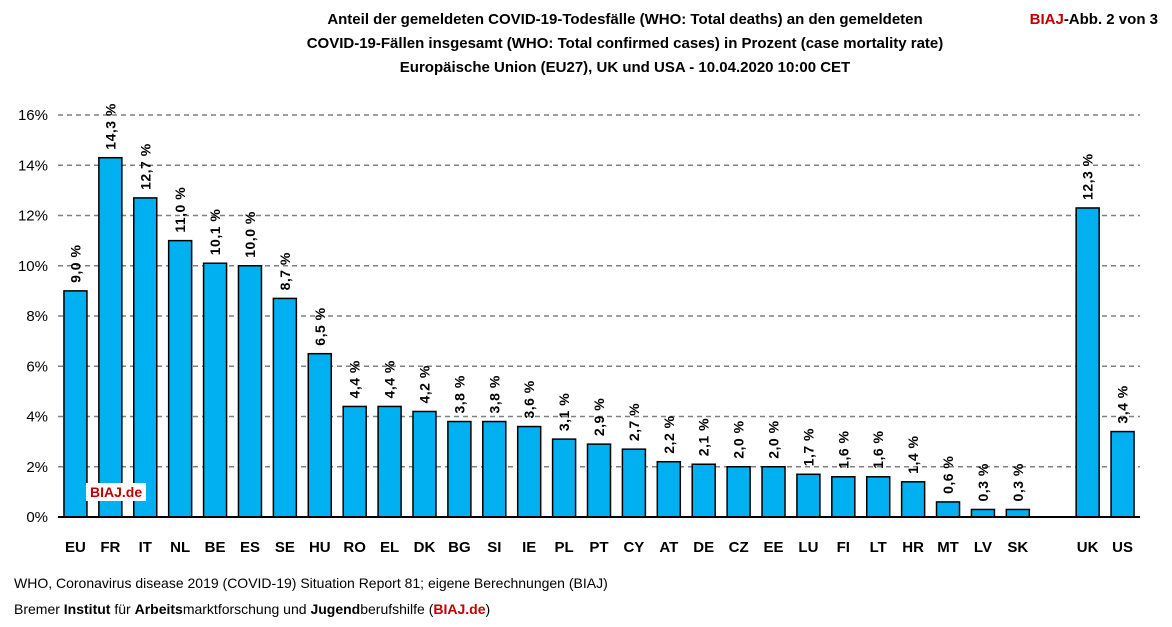  What do you see at coordinates (116, 492) in the screenshot?
I see `watermark-biaj: BIAJ.de` at bounding box center [116, 492].